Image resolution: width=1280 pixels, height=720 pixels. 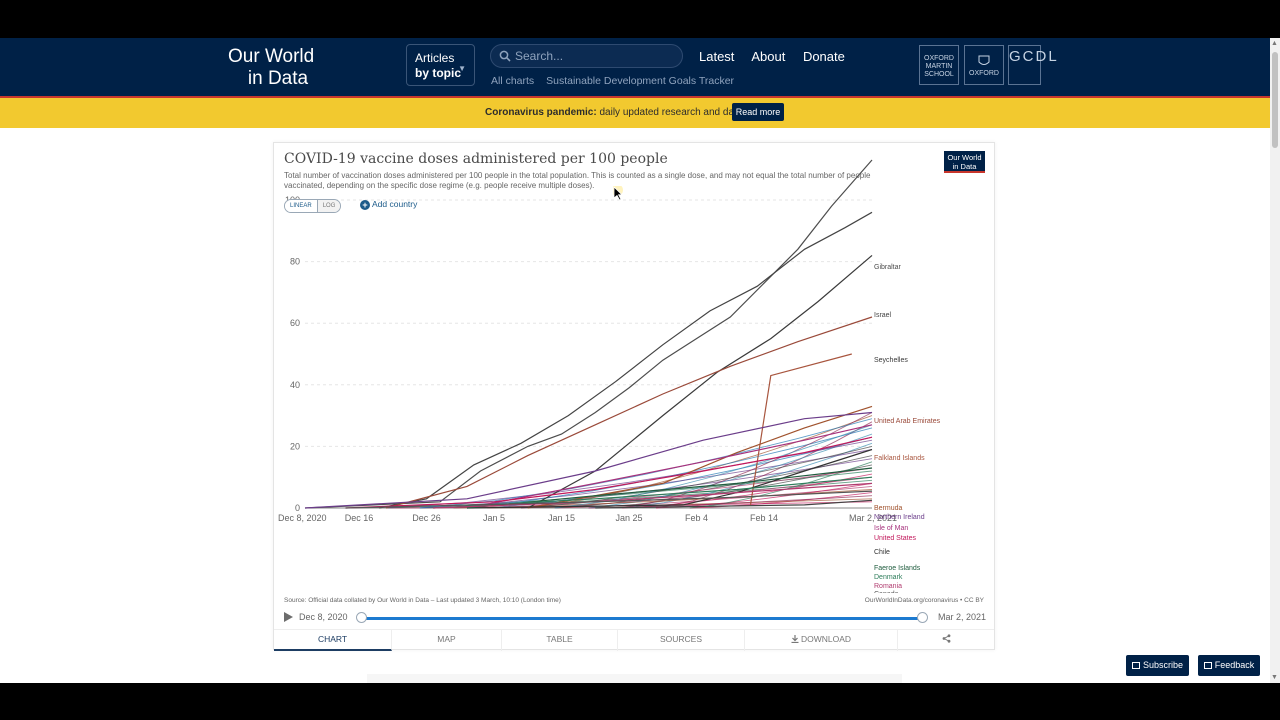 What do you see at coordinates (513, 81) in the screenshot?
I see `nav-all-charts: All charts` at bounding box center [513, 81].